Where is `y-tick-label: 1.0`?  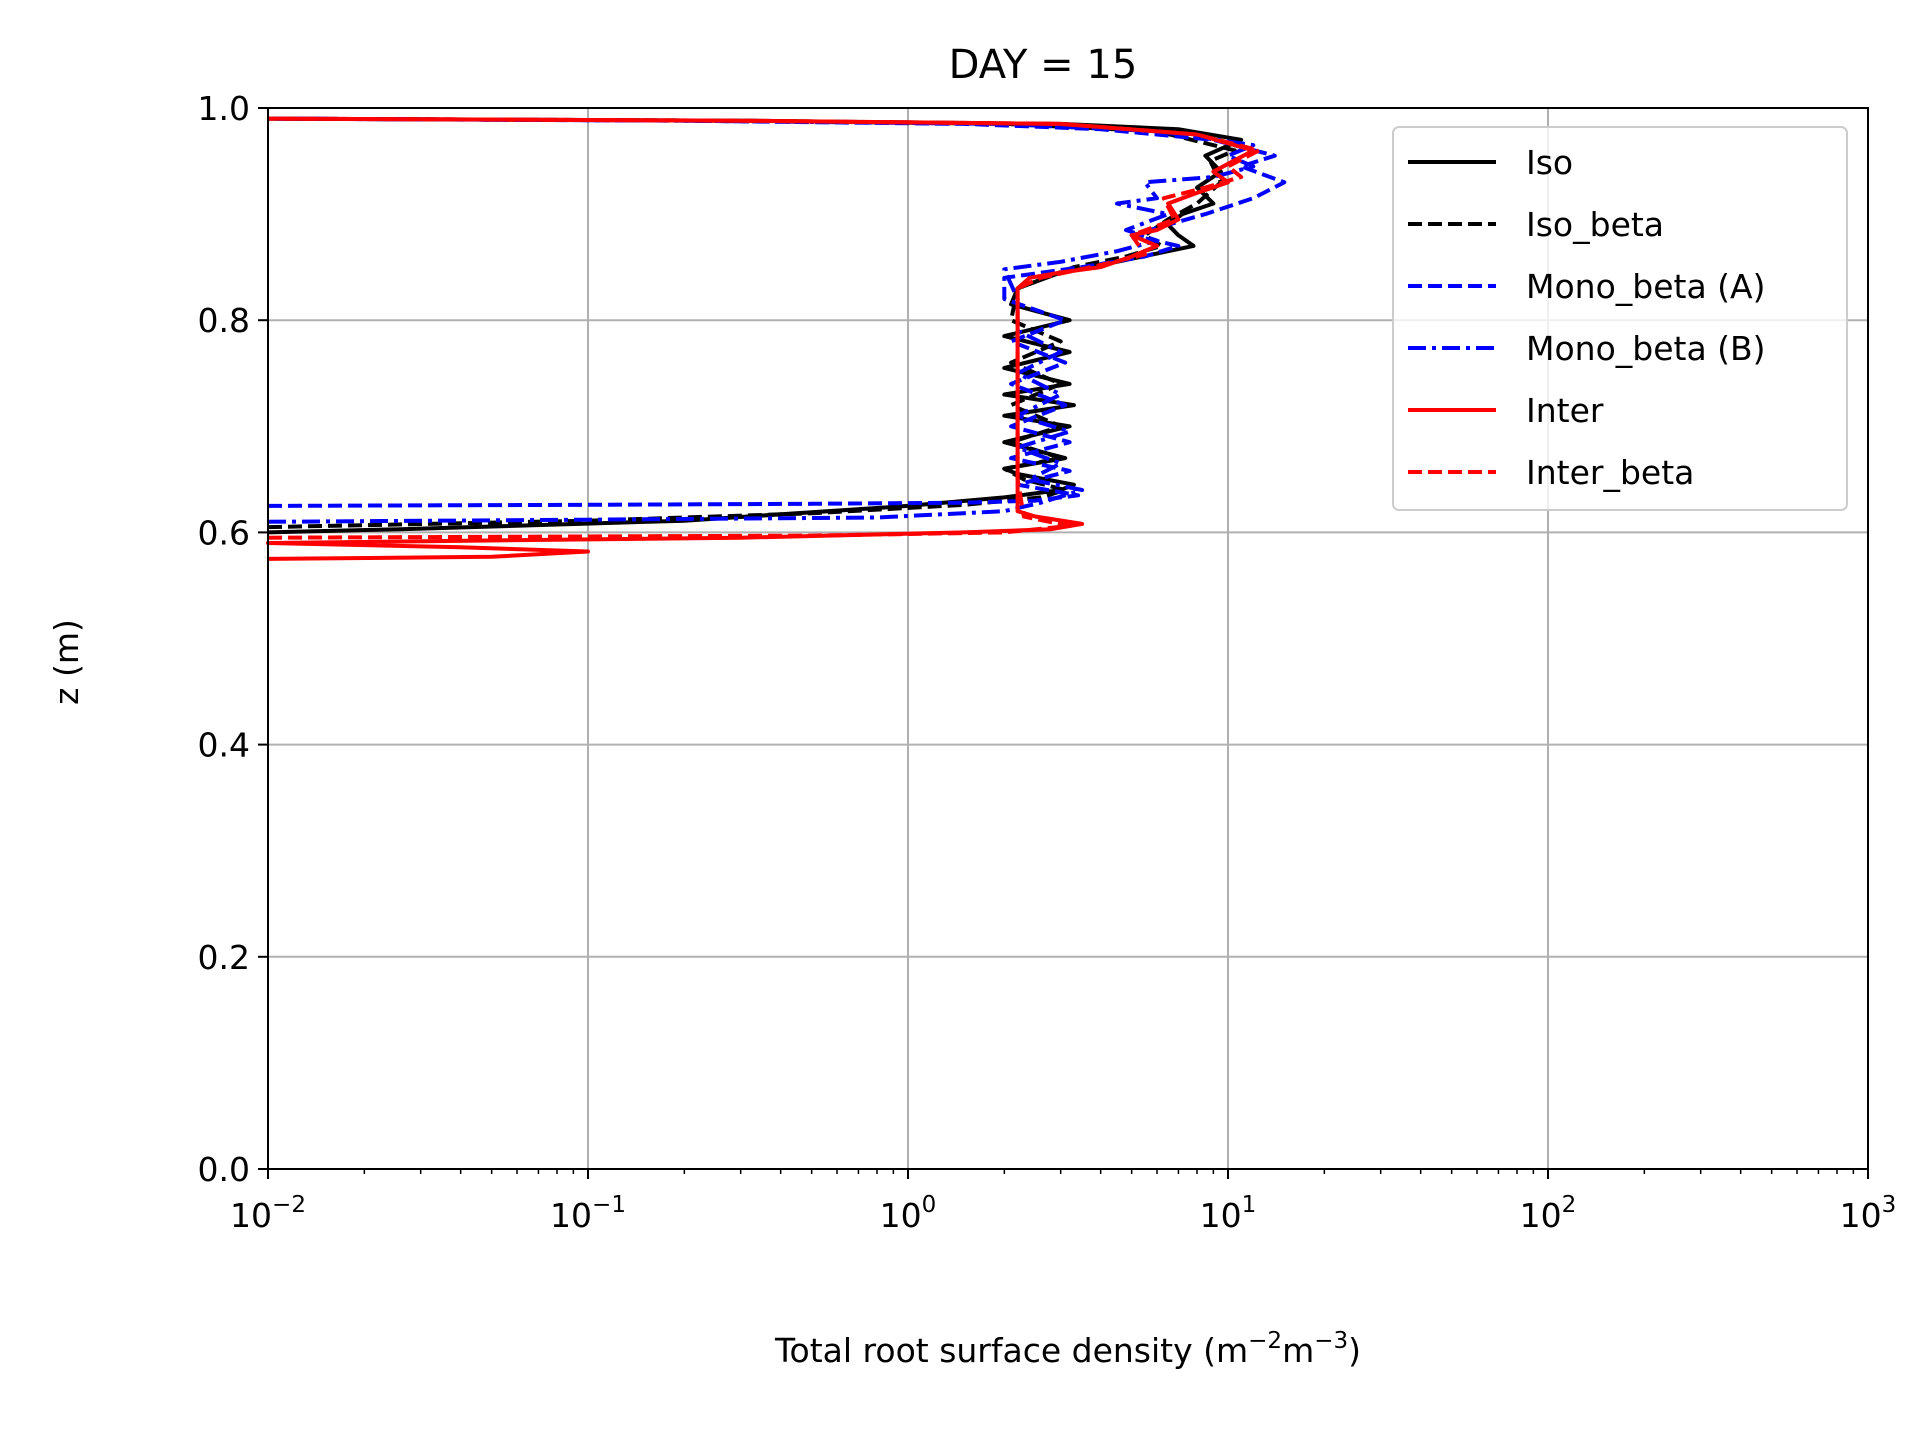 y-tick-label: 1.0 is located at coordinates (224, 108).